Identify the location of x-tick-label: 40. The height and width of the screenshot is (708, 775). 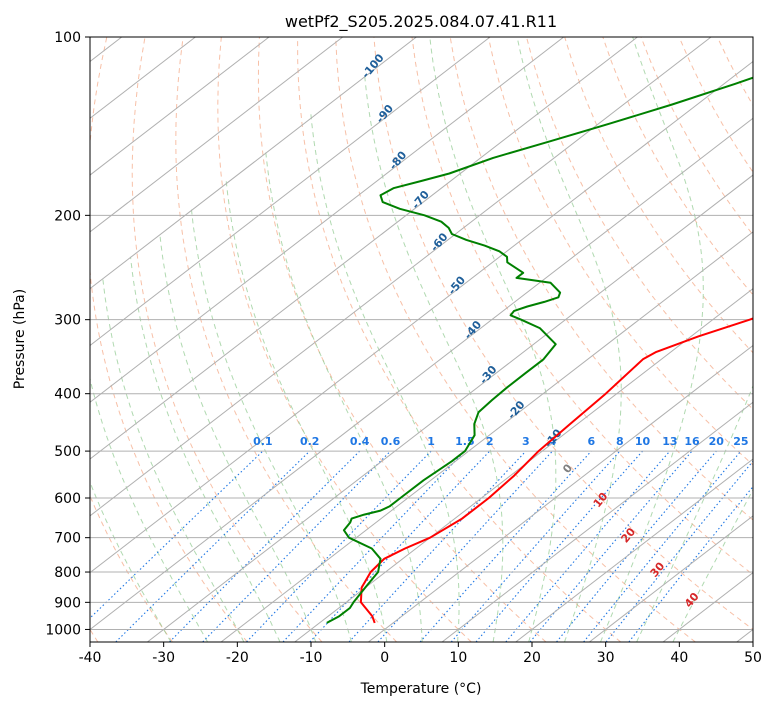
(679, 658).